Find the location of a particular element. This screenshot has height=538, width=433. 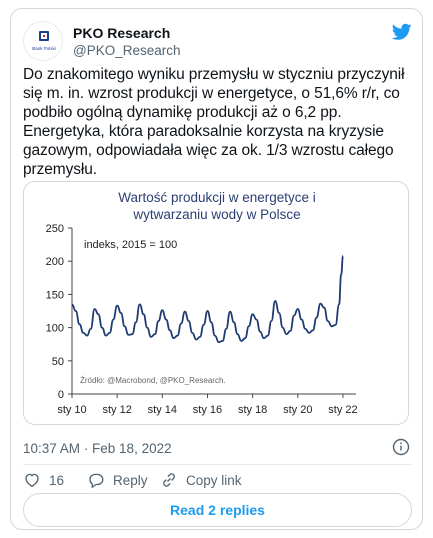

chart-title-line-2: wytwarzaniu wody w Polsce is located at coordinates (216, 214).